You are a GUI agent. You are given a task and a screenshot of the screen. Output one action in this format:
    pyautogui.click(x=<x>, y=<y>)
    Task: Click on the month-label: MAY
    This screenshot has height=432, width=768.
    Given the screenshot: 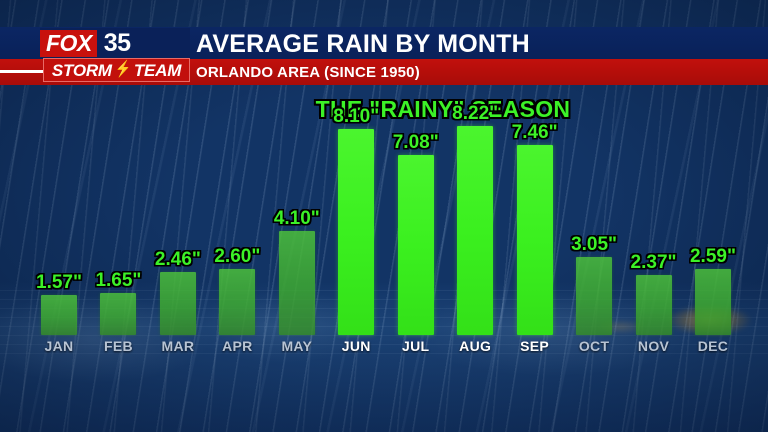 What is the action you would take?
    pyautogui.click(x=297, y=346)
    